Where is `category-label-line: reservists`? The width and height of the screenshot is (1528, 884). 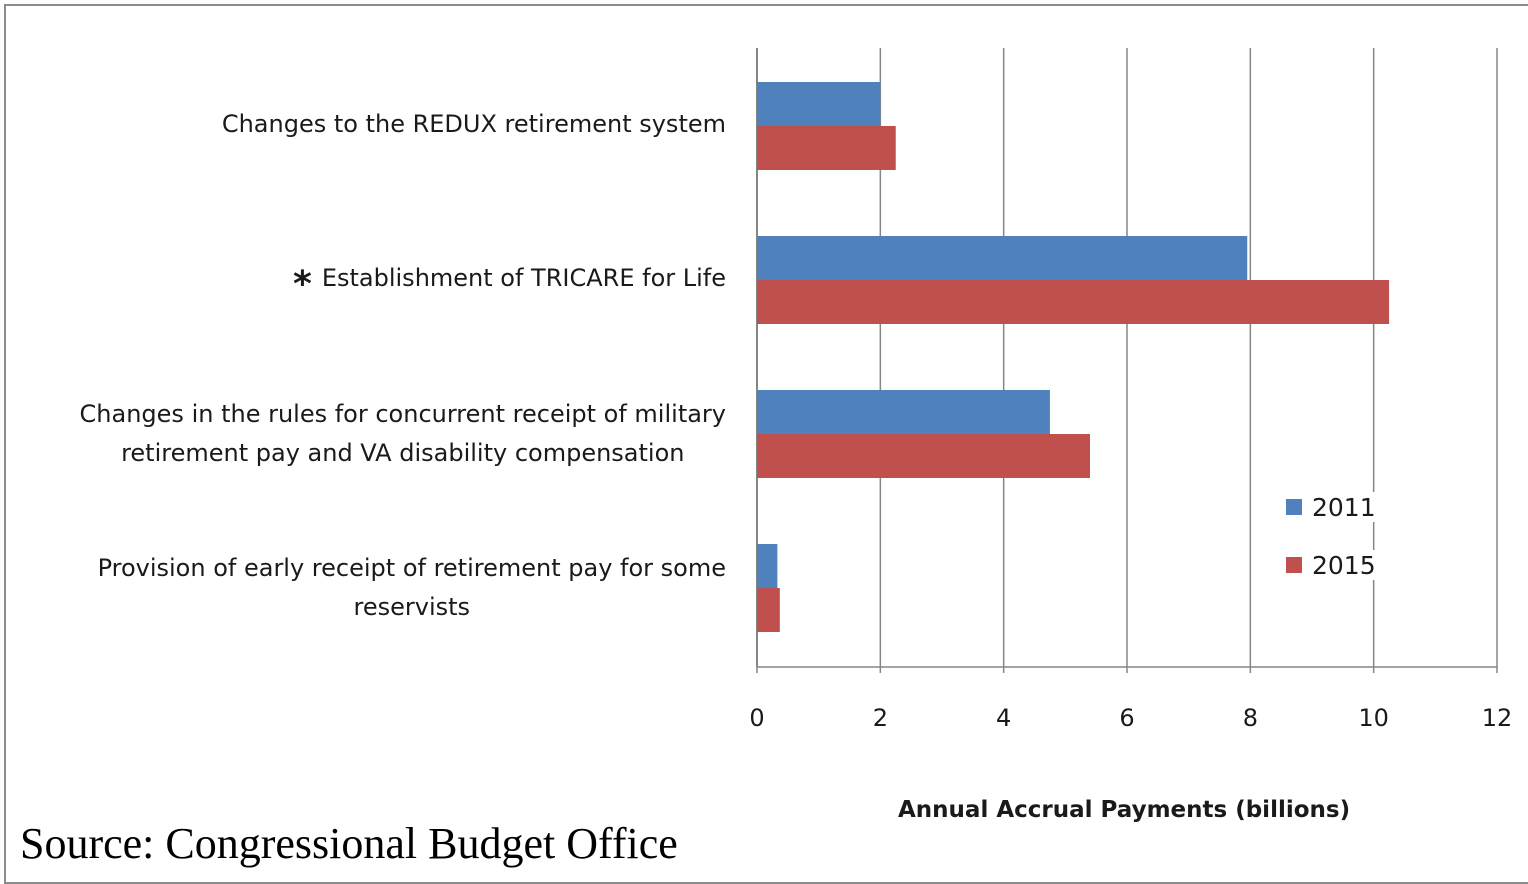 category-label-line: reservists is located at coordinates (412, 607).